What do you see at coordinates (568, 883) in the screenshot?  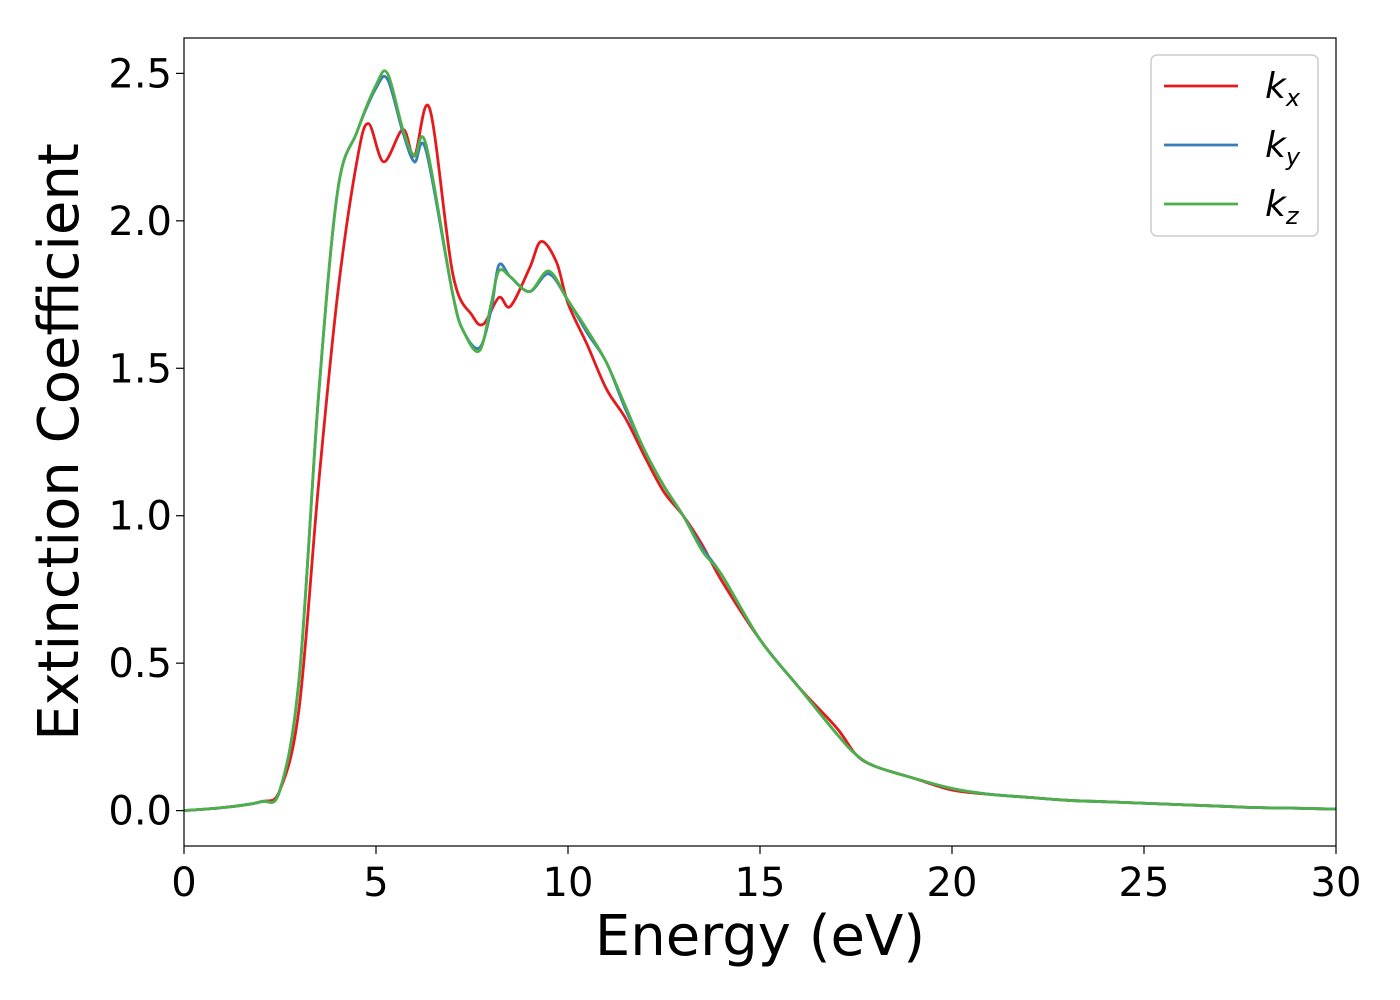 I see `x-tick-label: 10` at bounding box center [568, 883].